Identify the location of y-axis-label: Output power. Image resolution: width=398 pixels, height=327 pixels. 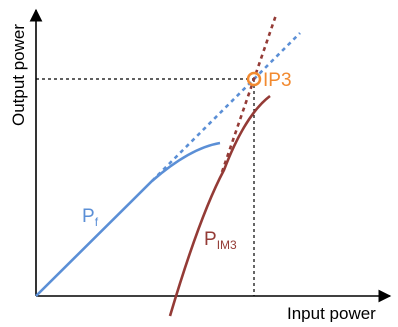
(18, 75).